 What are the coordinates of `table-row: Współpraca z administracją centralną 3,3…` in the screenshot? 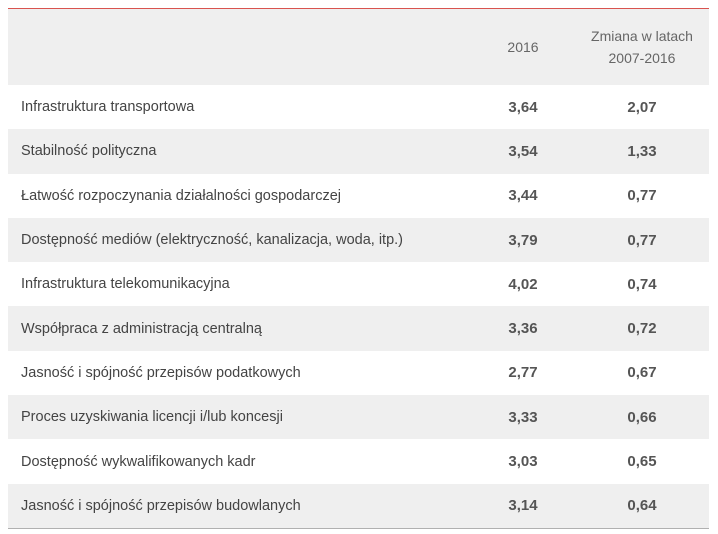 It's located at (358, 328).